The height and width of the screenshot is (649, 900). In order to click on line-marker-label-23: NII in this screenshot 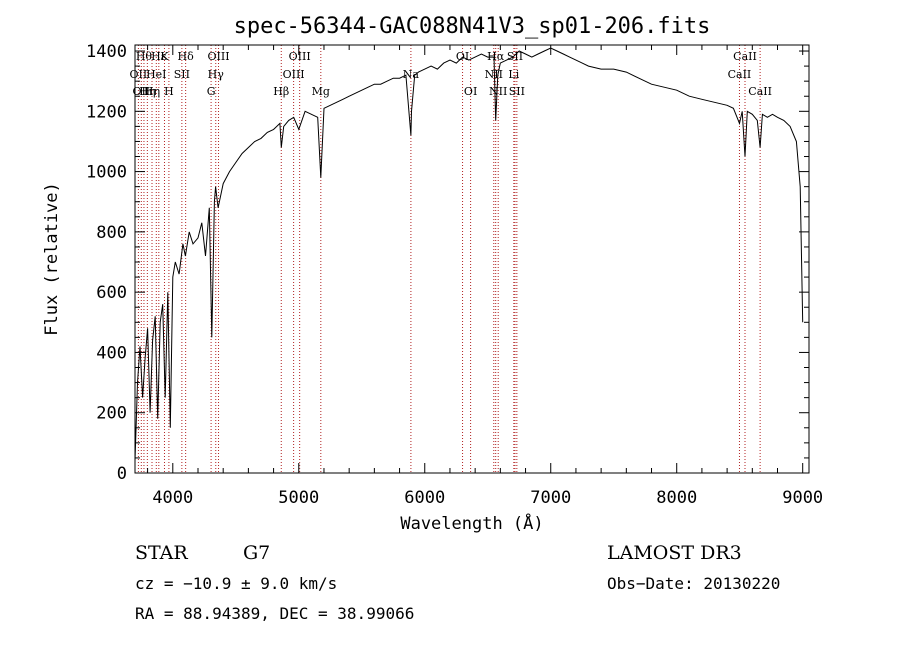, I will do `click(498, 91)`.